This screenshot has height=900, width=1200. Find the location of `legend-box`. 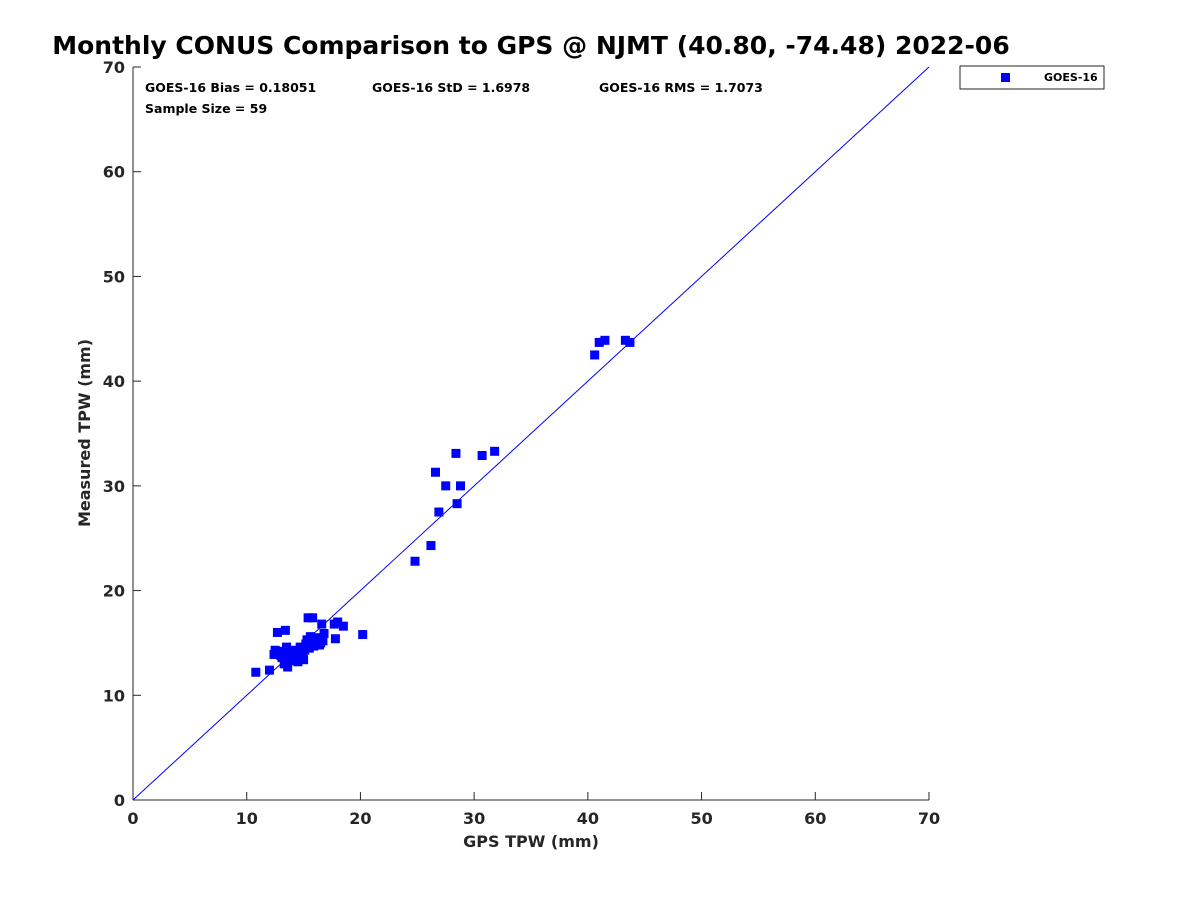

legend-box is located at coordinates (1032, 77).